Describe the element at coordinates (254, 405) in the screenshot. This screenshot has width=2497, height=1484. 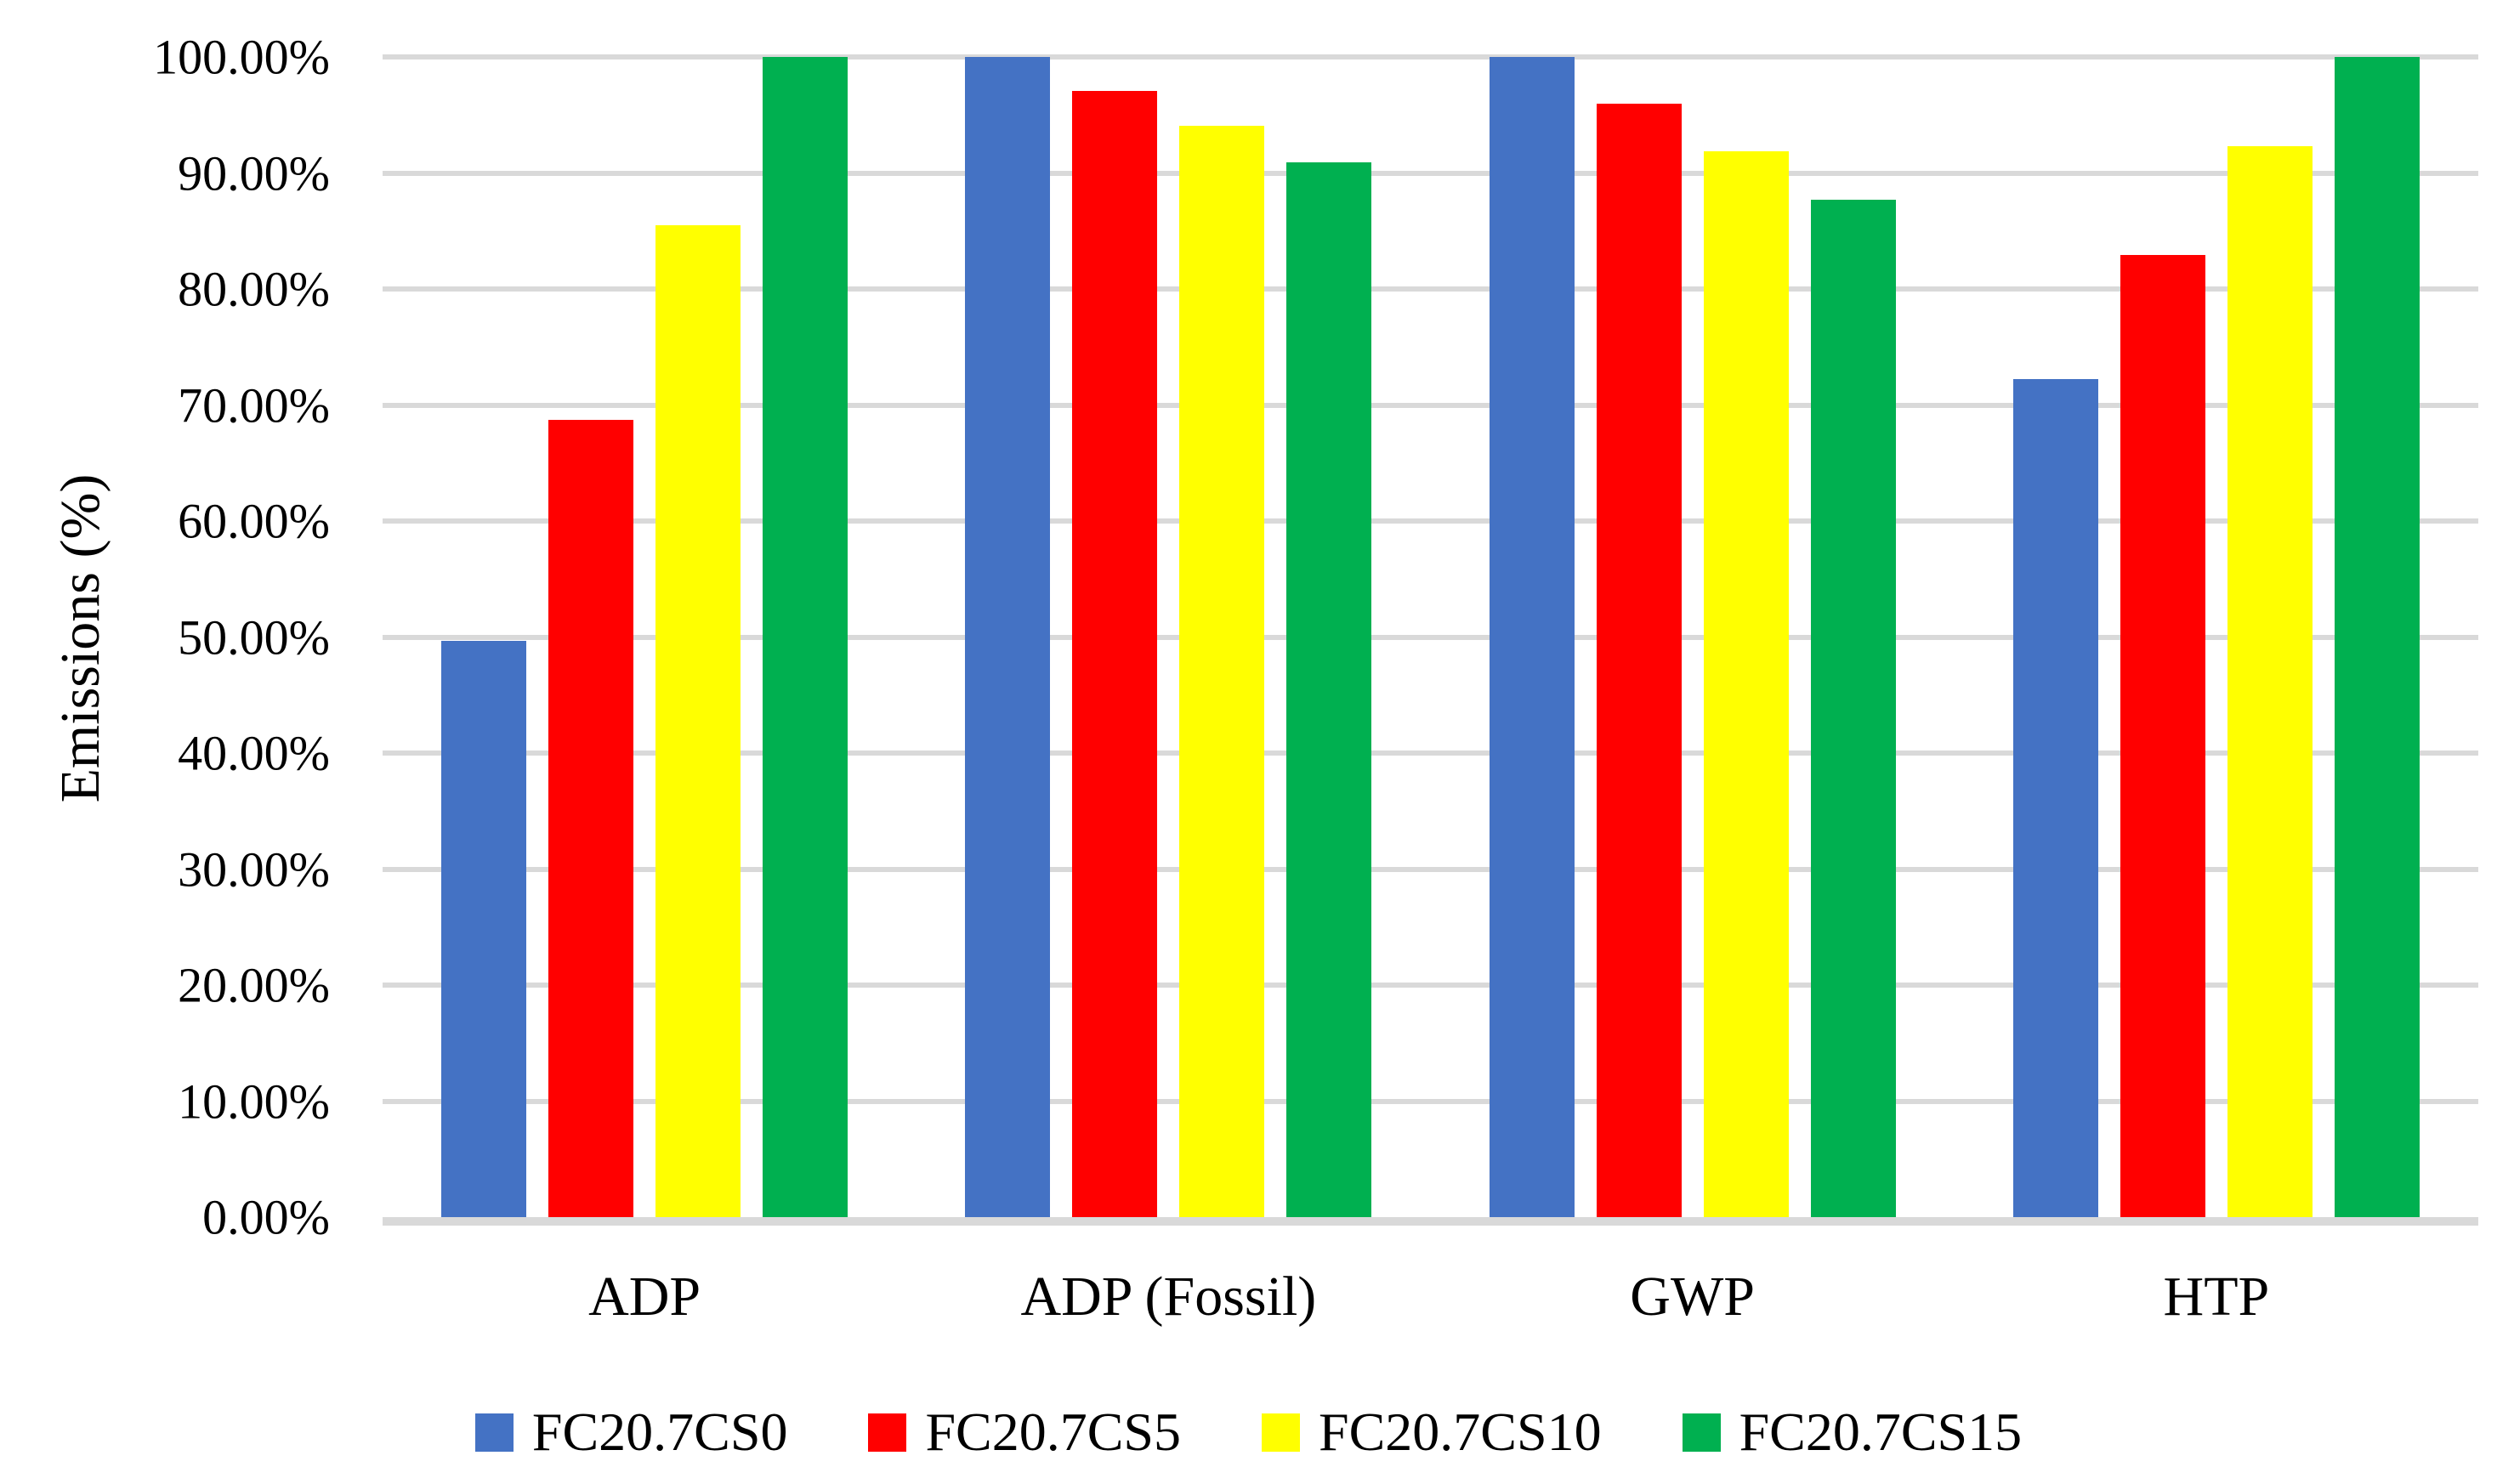
I see `y-axis-tick-label: 70.00%` at that location.